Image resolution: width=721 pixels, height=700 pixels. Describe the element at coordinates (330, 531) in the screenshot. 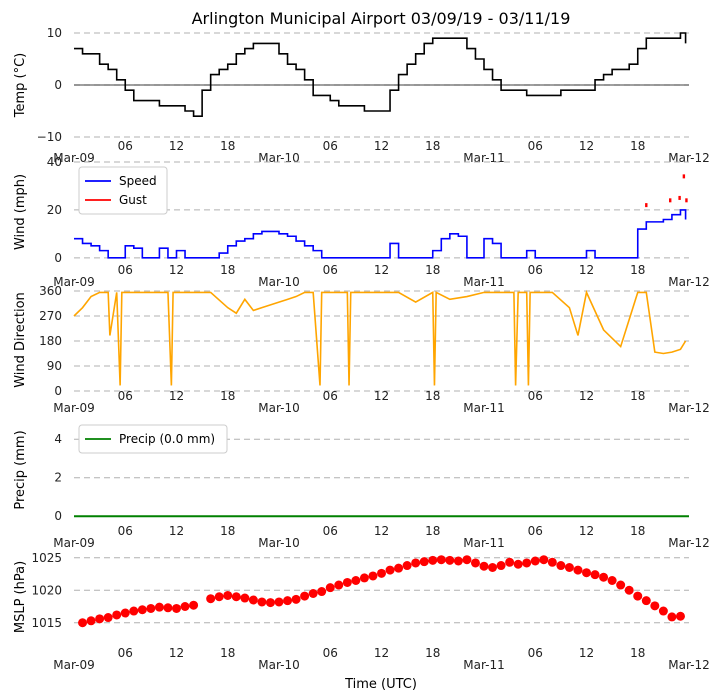

I see `precip-x-tick-label: 06` at that location.